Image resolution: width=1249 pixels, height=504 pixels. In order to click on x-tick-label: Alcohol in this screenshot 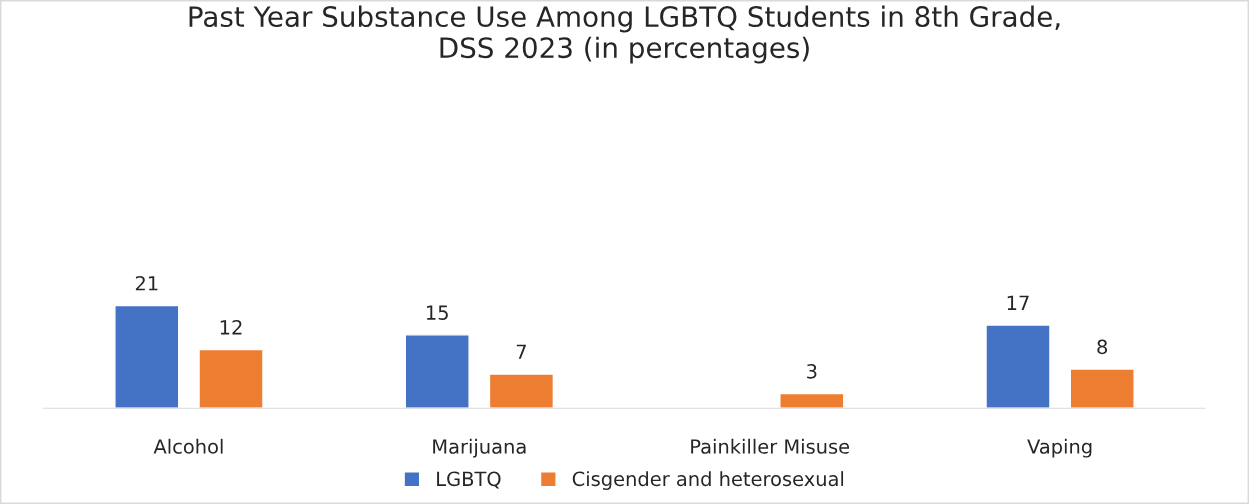, I will do `click(188, 446)`.